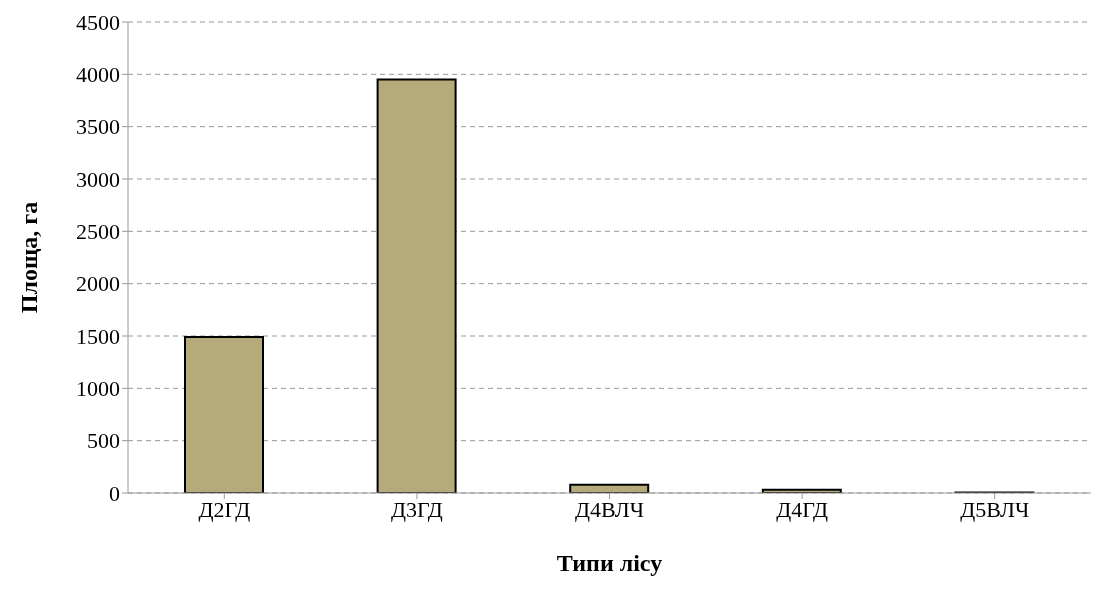 The height and width of the screenshot is (601, 1119). Describe the element at coordinates (98, 232) in the screenshot. I see `y-tick-label: 2500` at that location.